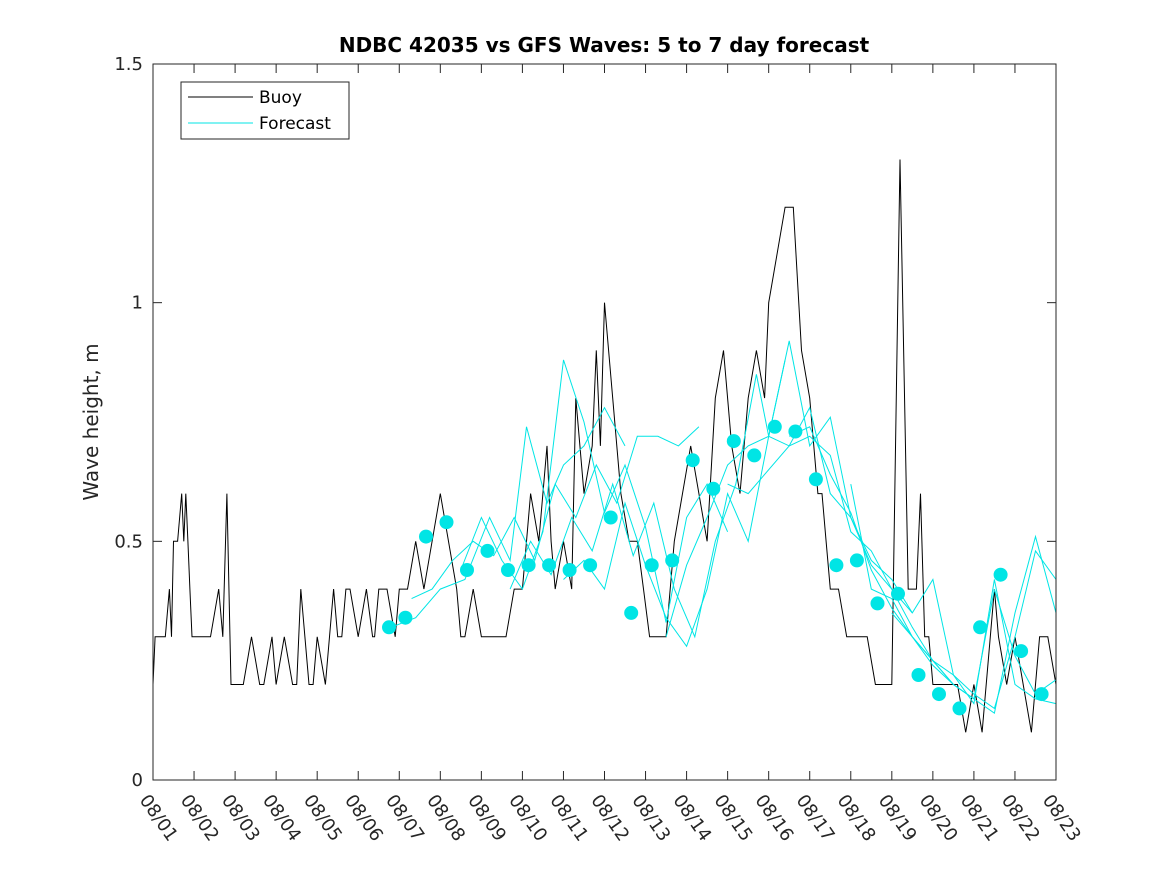  Describe the element at coordinates (897, 818) in the screenshot. I see `x-tick-label: 08/19` at that location.